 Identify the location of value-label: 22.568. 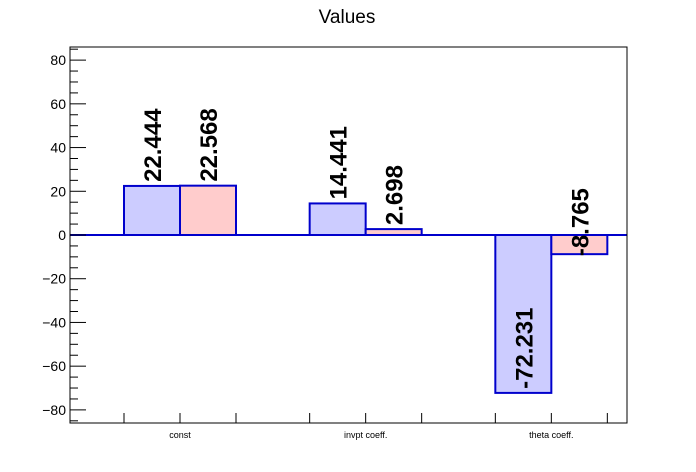
(209, 144).